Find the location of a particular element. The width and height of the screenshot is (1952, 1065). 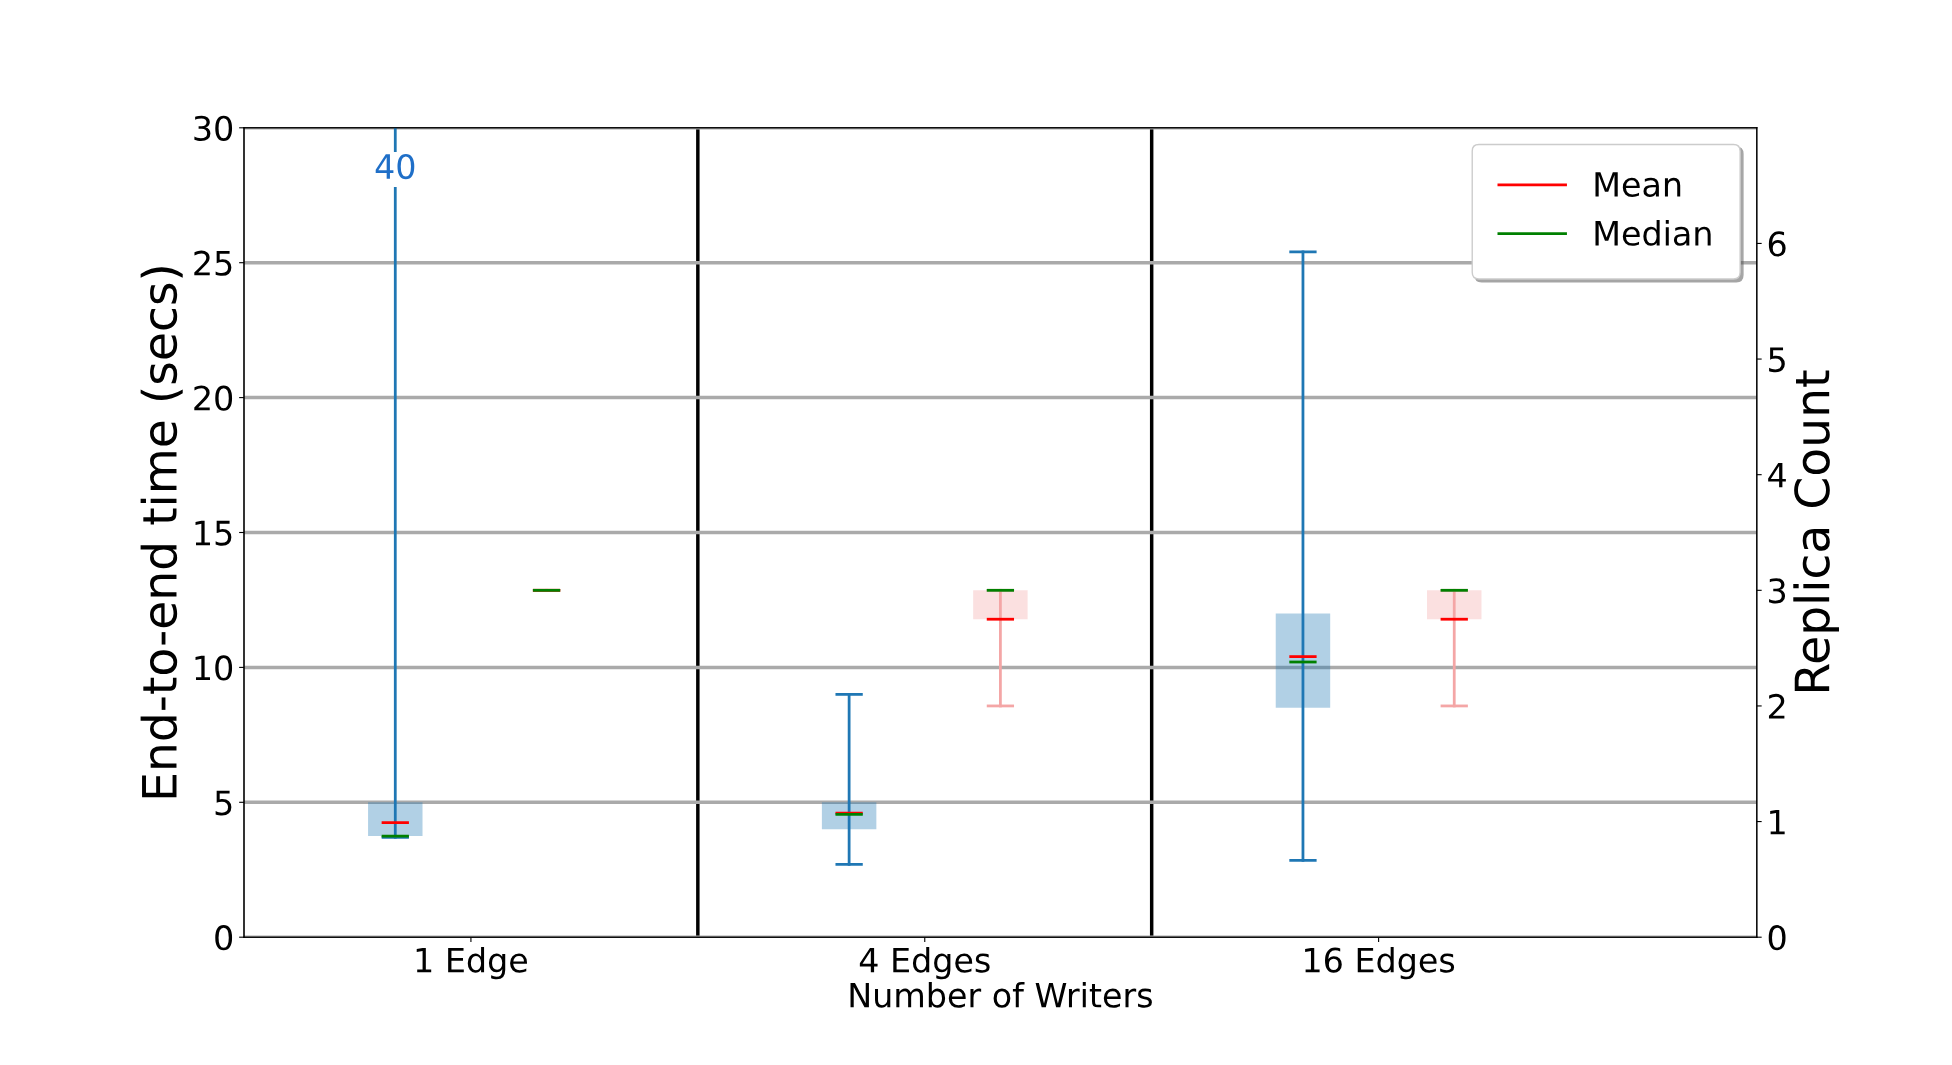

y2-tick-label: 2 is located at coordinates (1776, 706).